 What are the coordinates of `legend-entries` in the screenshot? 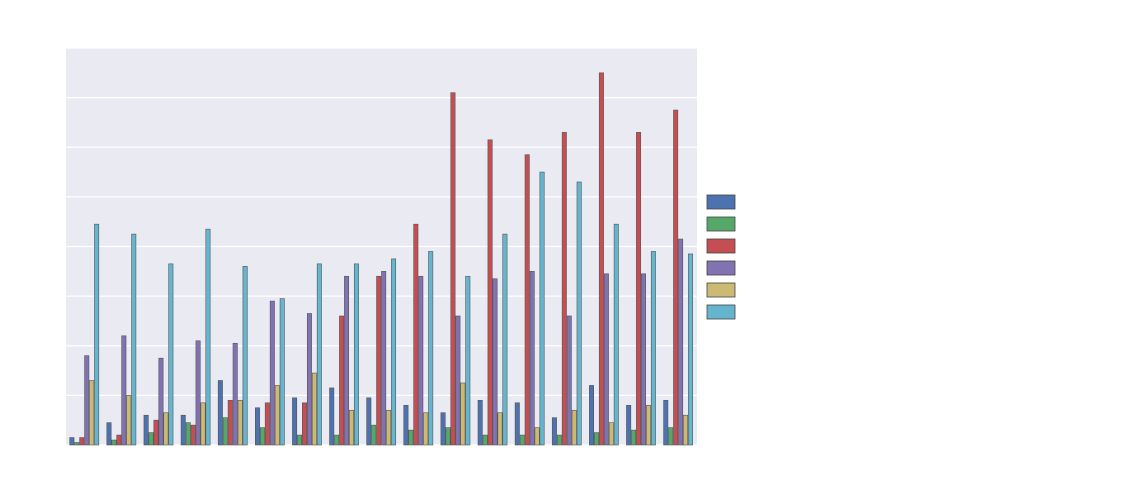 It's located at (721, 257).